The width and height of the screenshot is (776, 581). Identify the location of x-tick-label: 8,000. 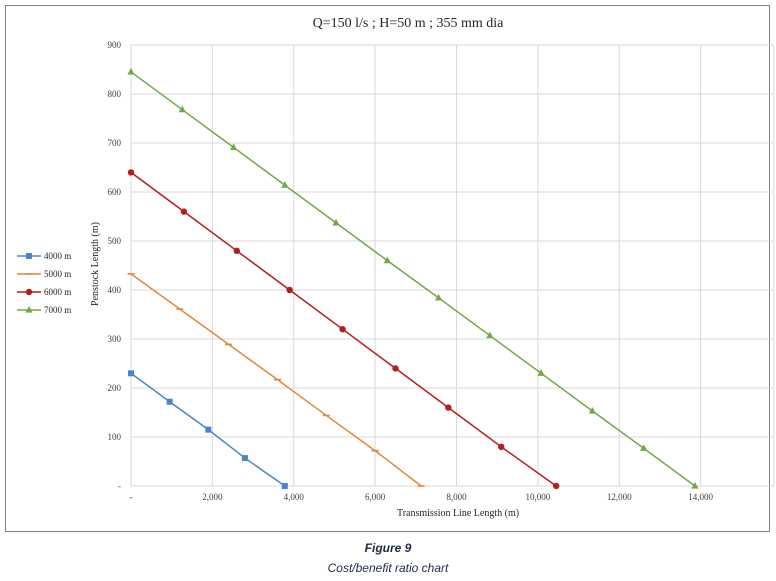
(456, 497).